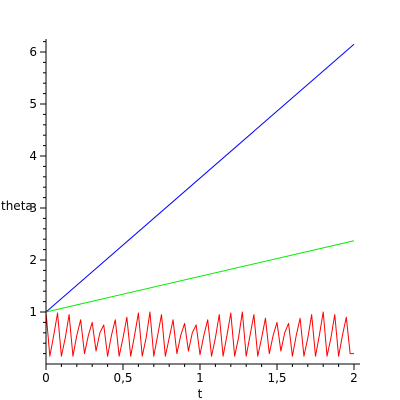 This screenshot has width=400, height=400. I want to click on y-tick-label: 1, so click(33, 312).